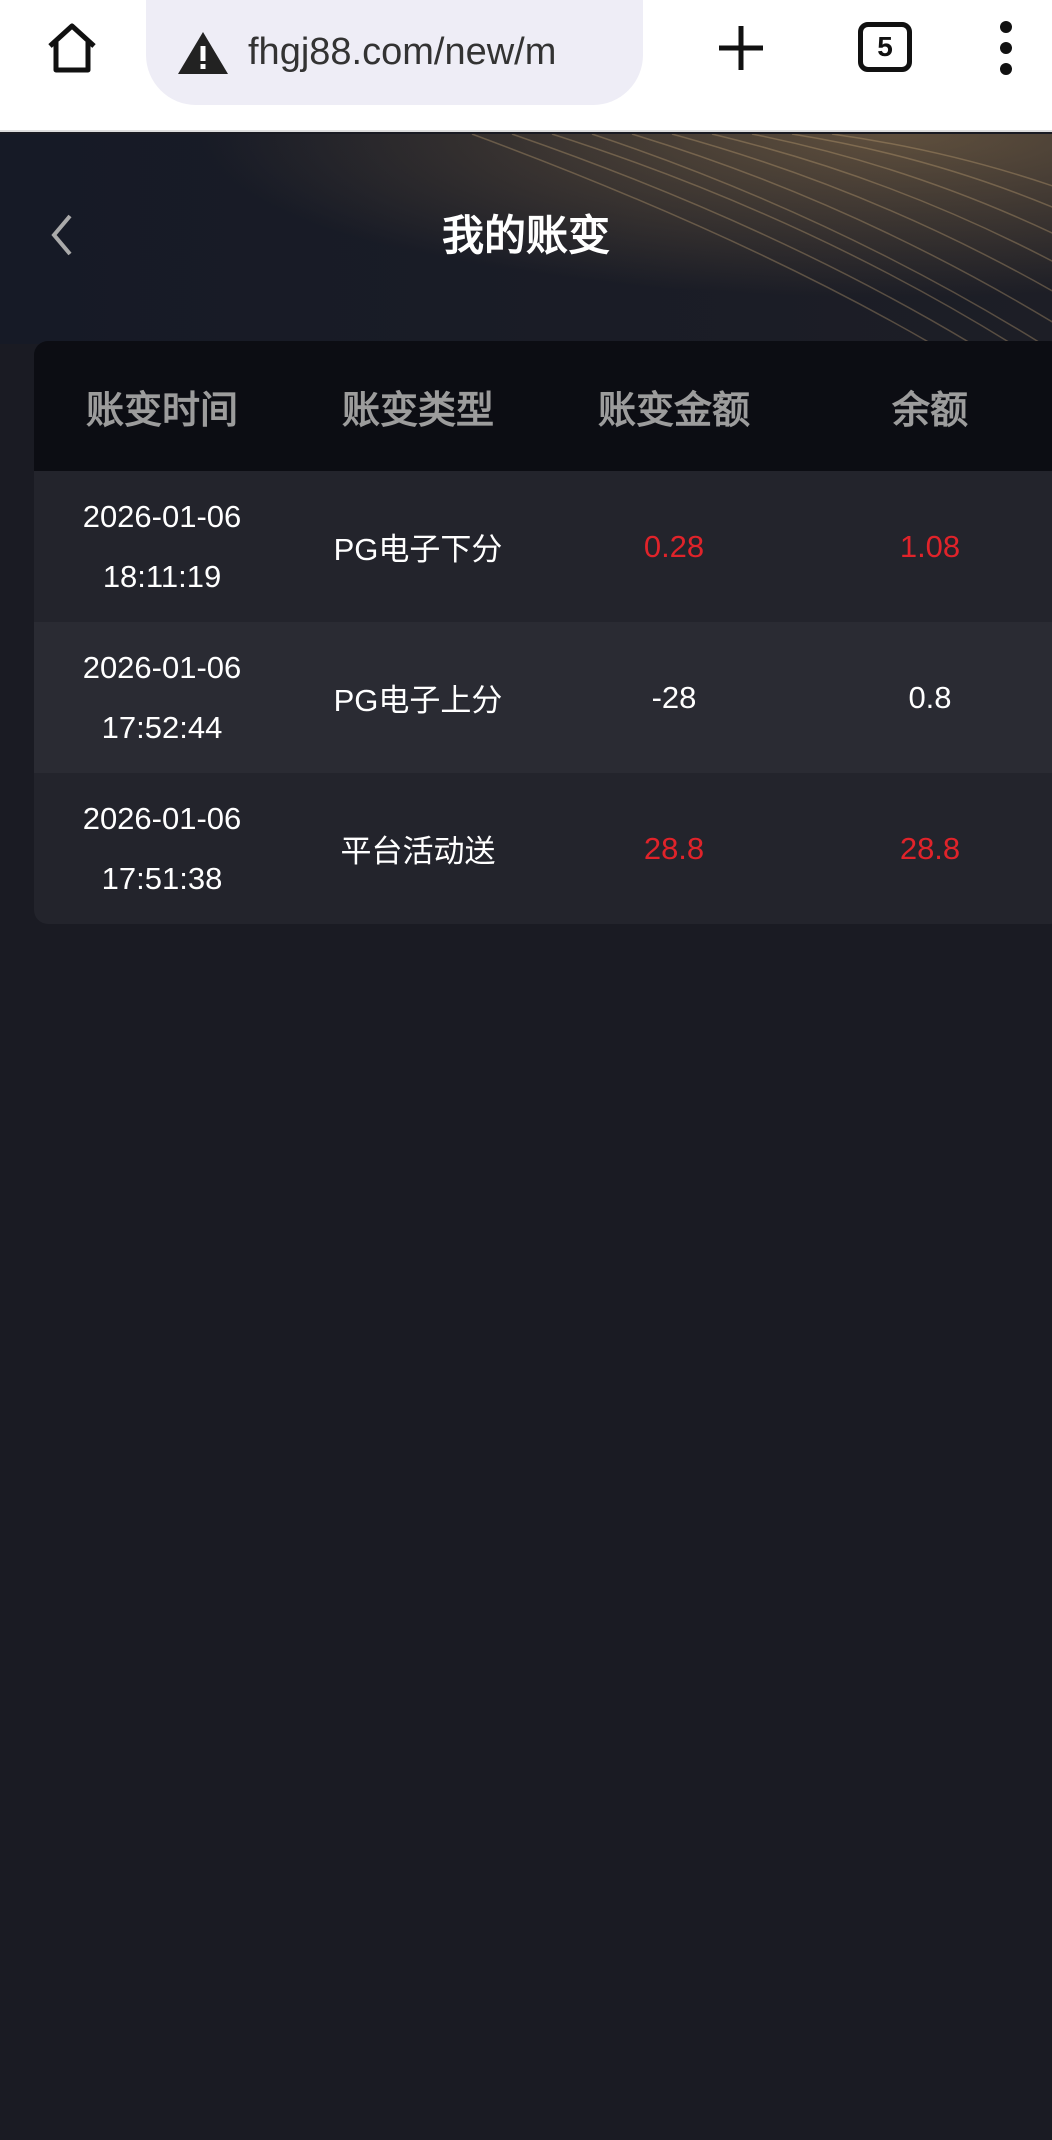  What do you see at coordinates (674, 697) in the screenshot?
I see `cell-amount: -28` at bounding box center [674, 697].